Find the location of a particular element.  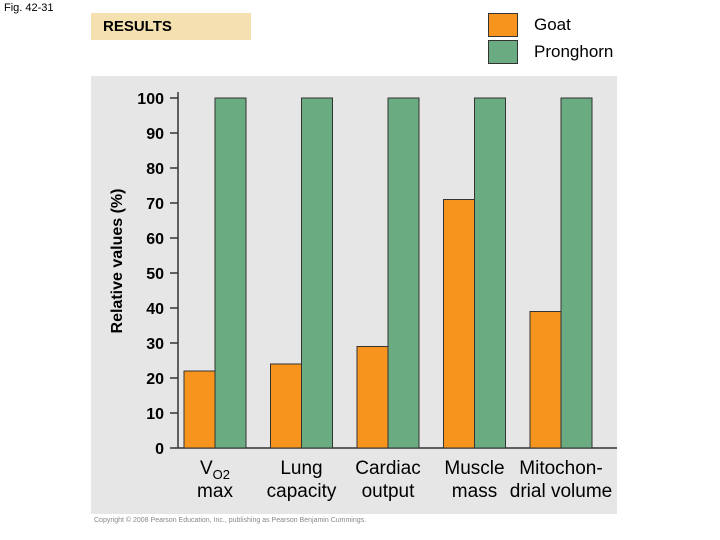

x-tick-label-1: Lung is located at coordinates (301, 468).